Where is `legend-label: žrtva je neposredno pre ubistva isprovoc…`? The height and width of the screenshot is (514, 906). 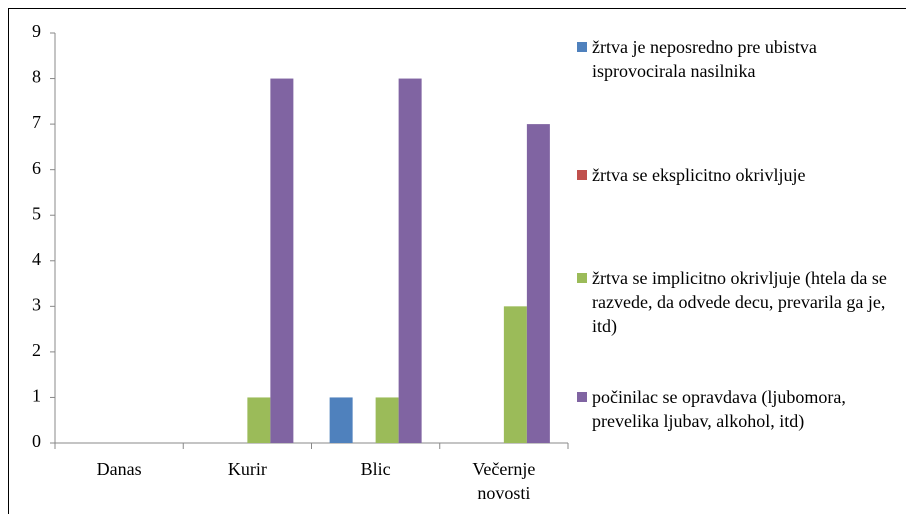
legend-label: žrtva je neposredno pre ubistva isprovoc… is located at coordinates (704, 59).